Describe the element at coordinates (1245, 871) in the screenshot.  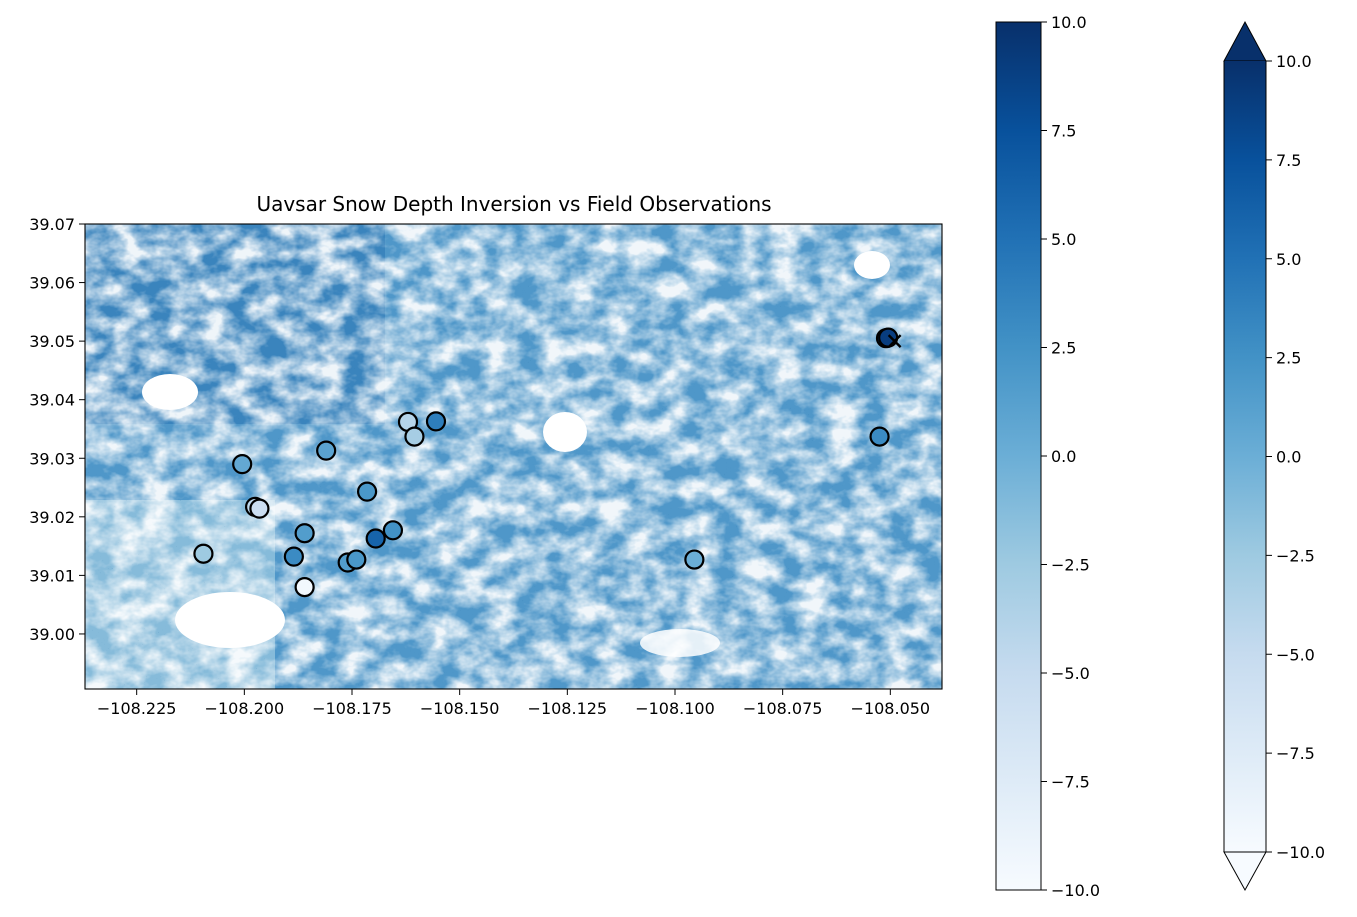
I see `colorbar-2-extend-min` at that location.